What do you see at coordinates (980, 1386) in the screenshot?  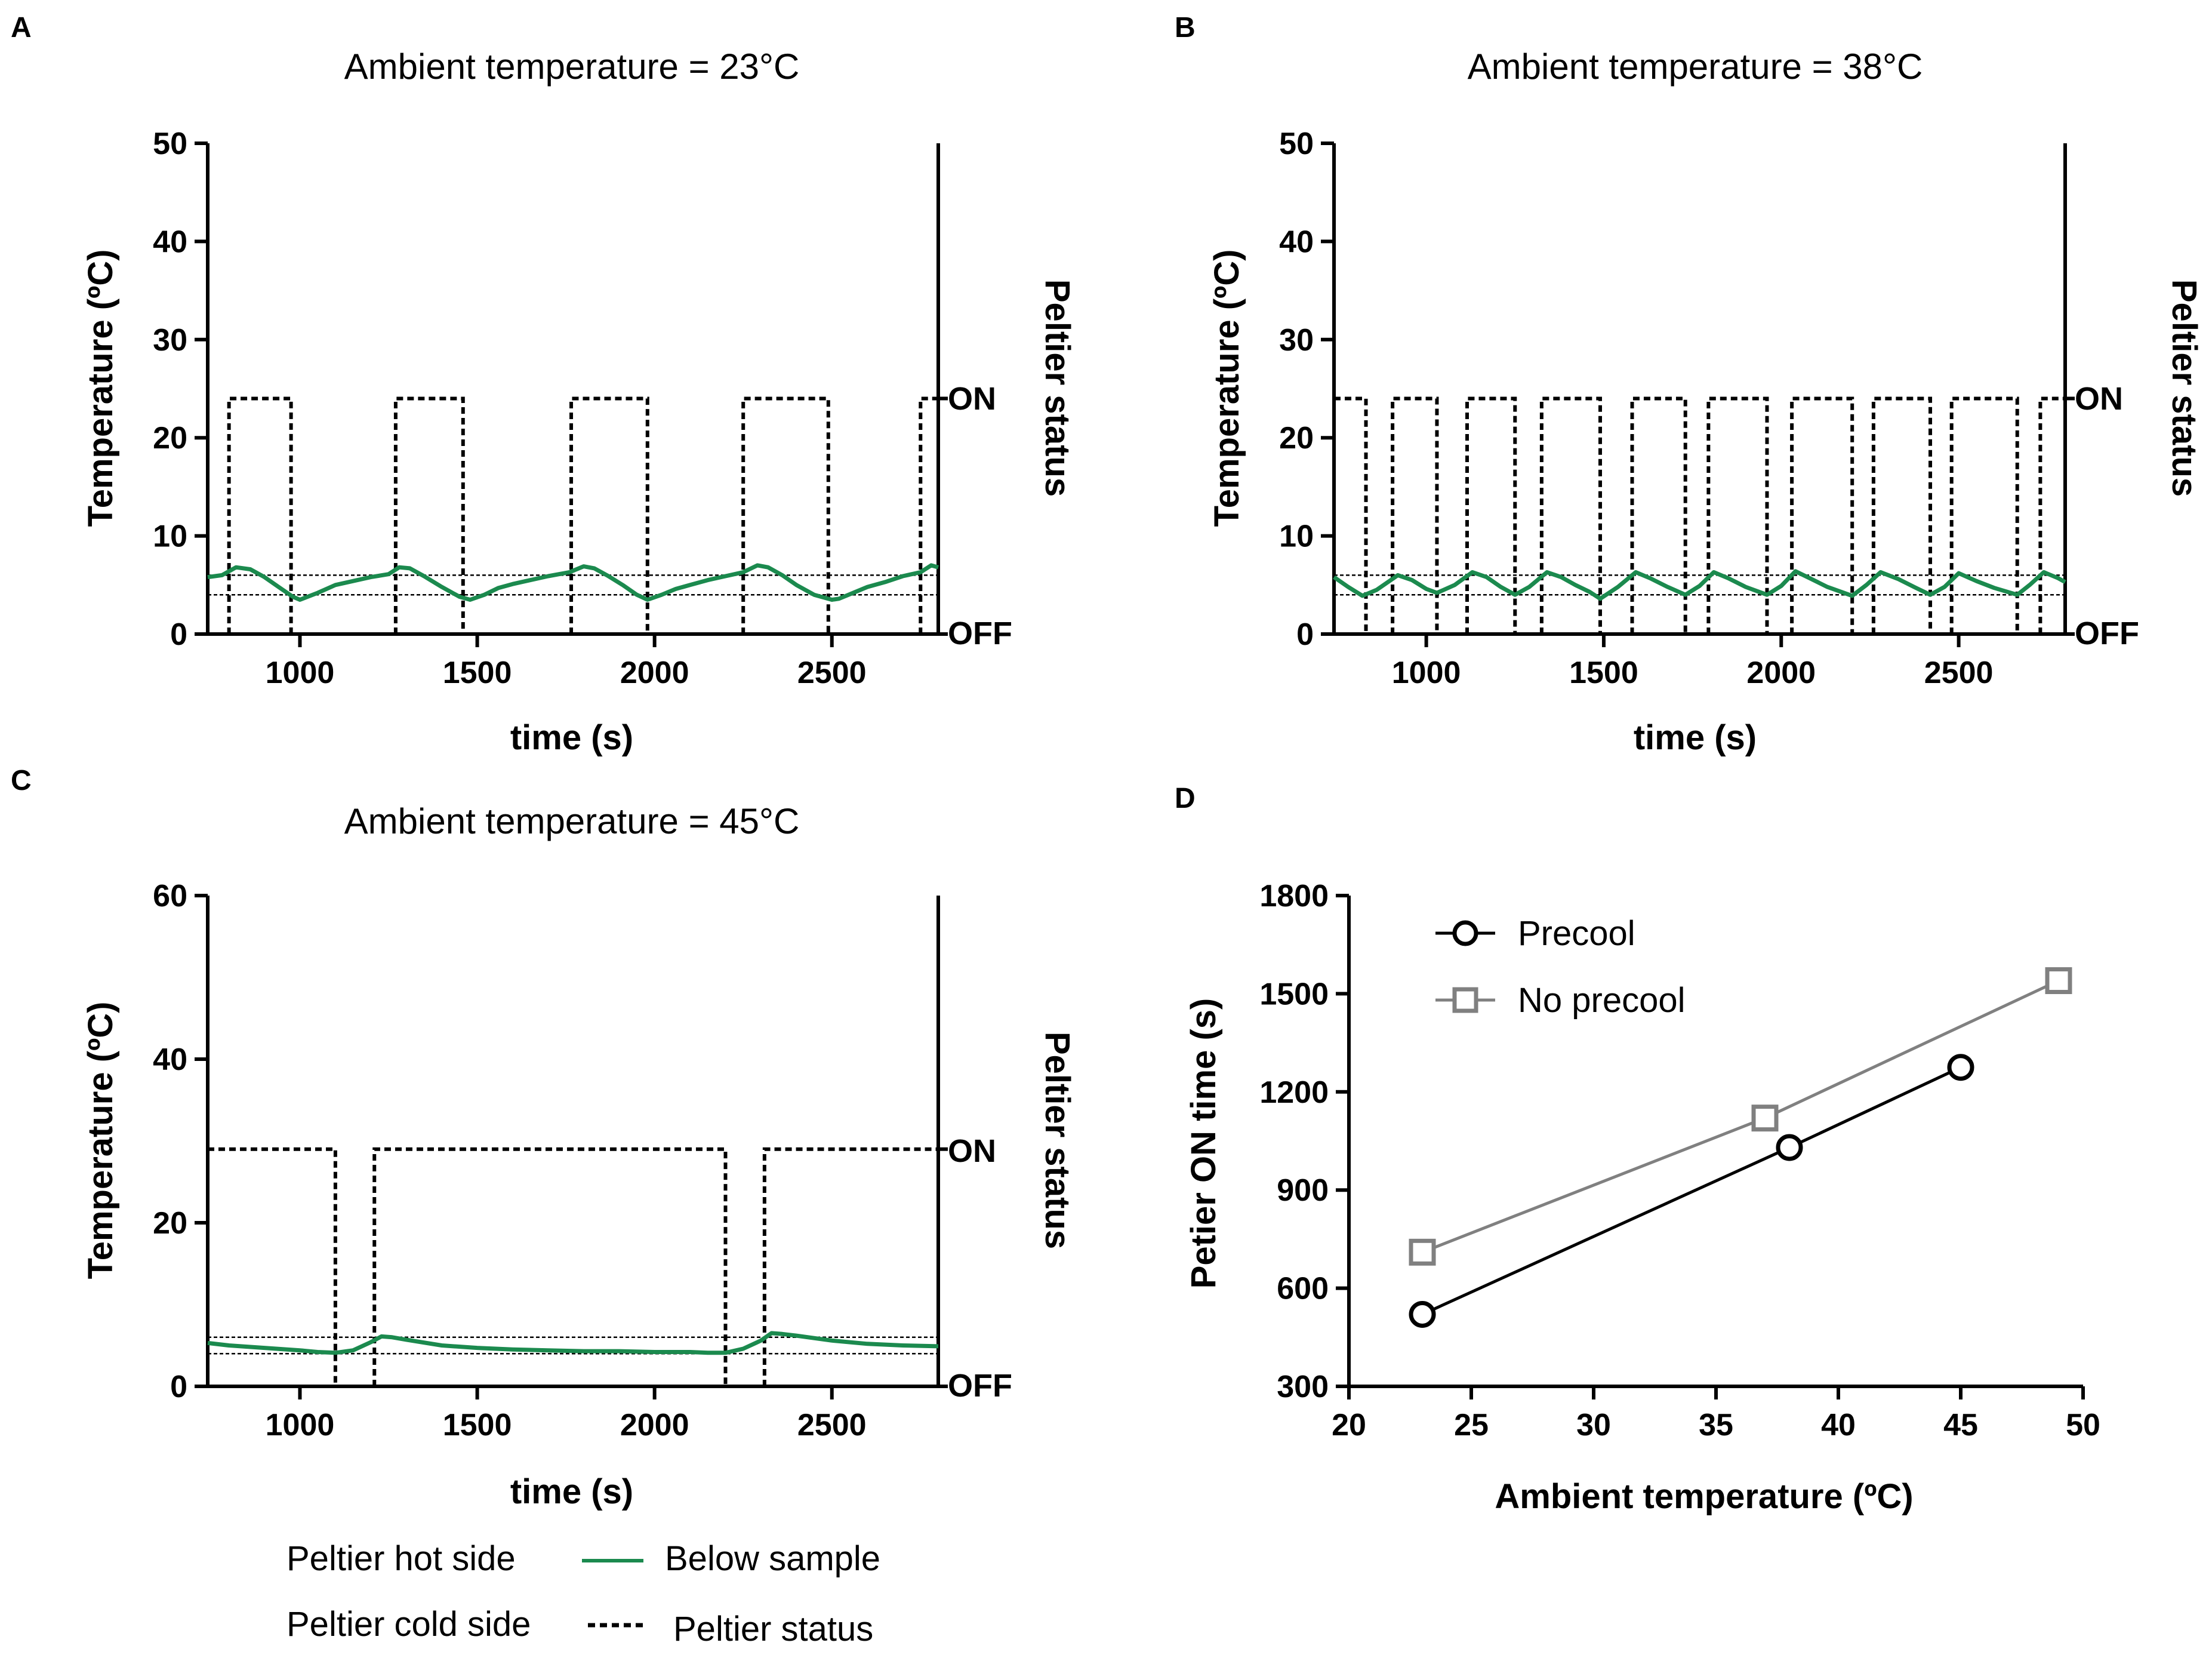 I see `panel-c-off-label: OFF` at bounding box center [980, 1386].